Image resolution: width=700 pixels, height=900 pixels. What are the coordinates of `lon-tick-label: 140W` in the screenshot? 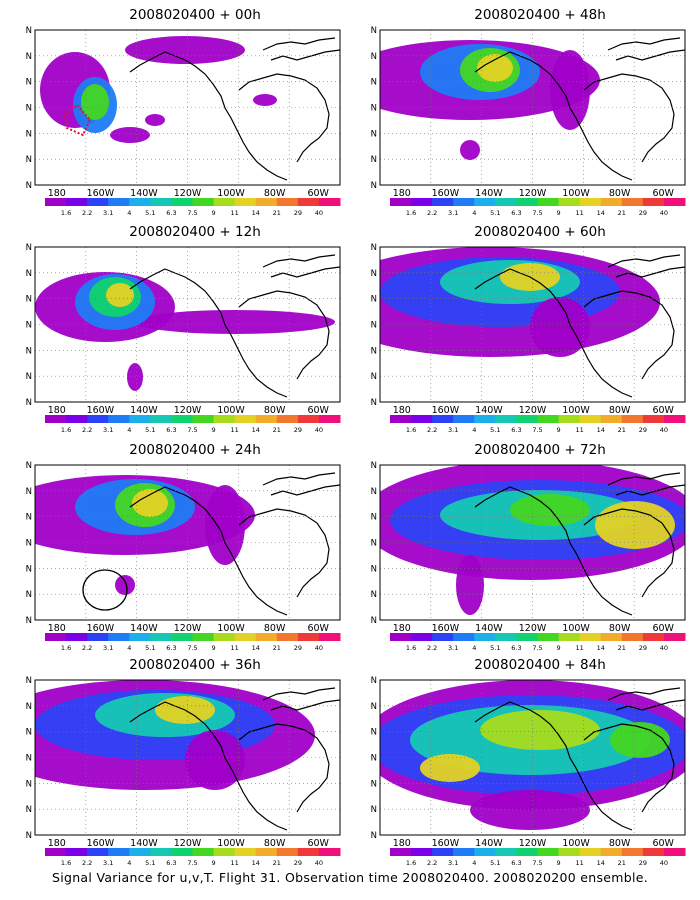 It's located at (144, 843).